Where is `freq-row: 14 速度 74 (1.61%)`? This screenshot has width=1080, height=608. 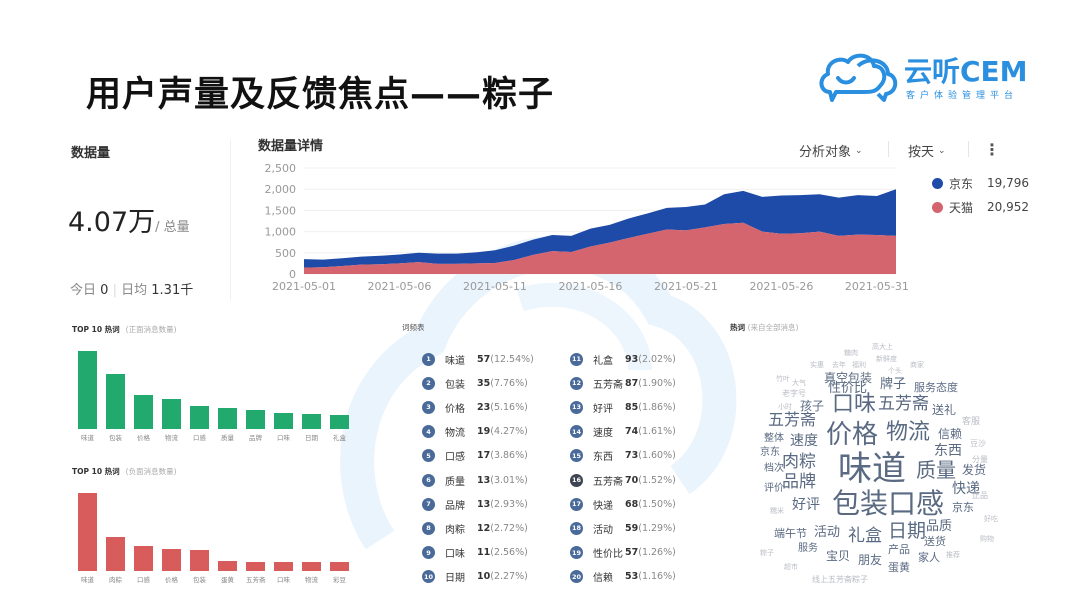 freq-row: 14 速度 74 (1.61%) is located at coordinates (623, 432).